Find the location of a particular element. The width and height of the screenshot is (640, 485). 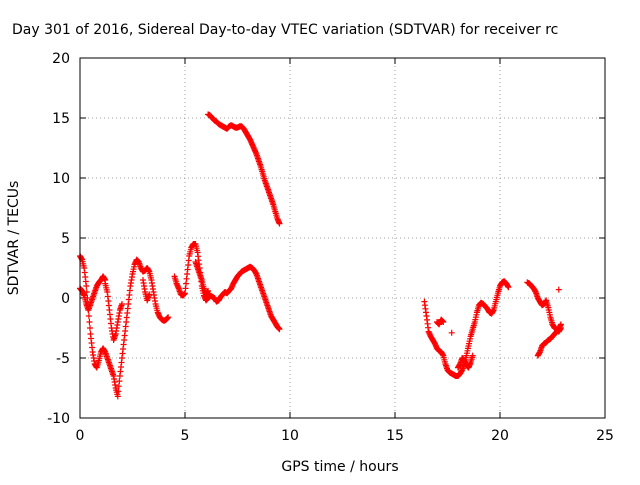

x-tick-label: 25 is located at coordinates (605, 436).